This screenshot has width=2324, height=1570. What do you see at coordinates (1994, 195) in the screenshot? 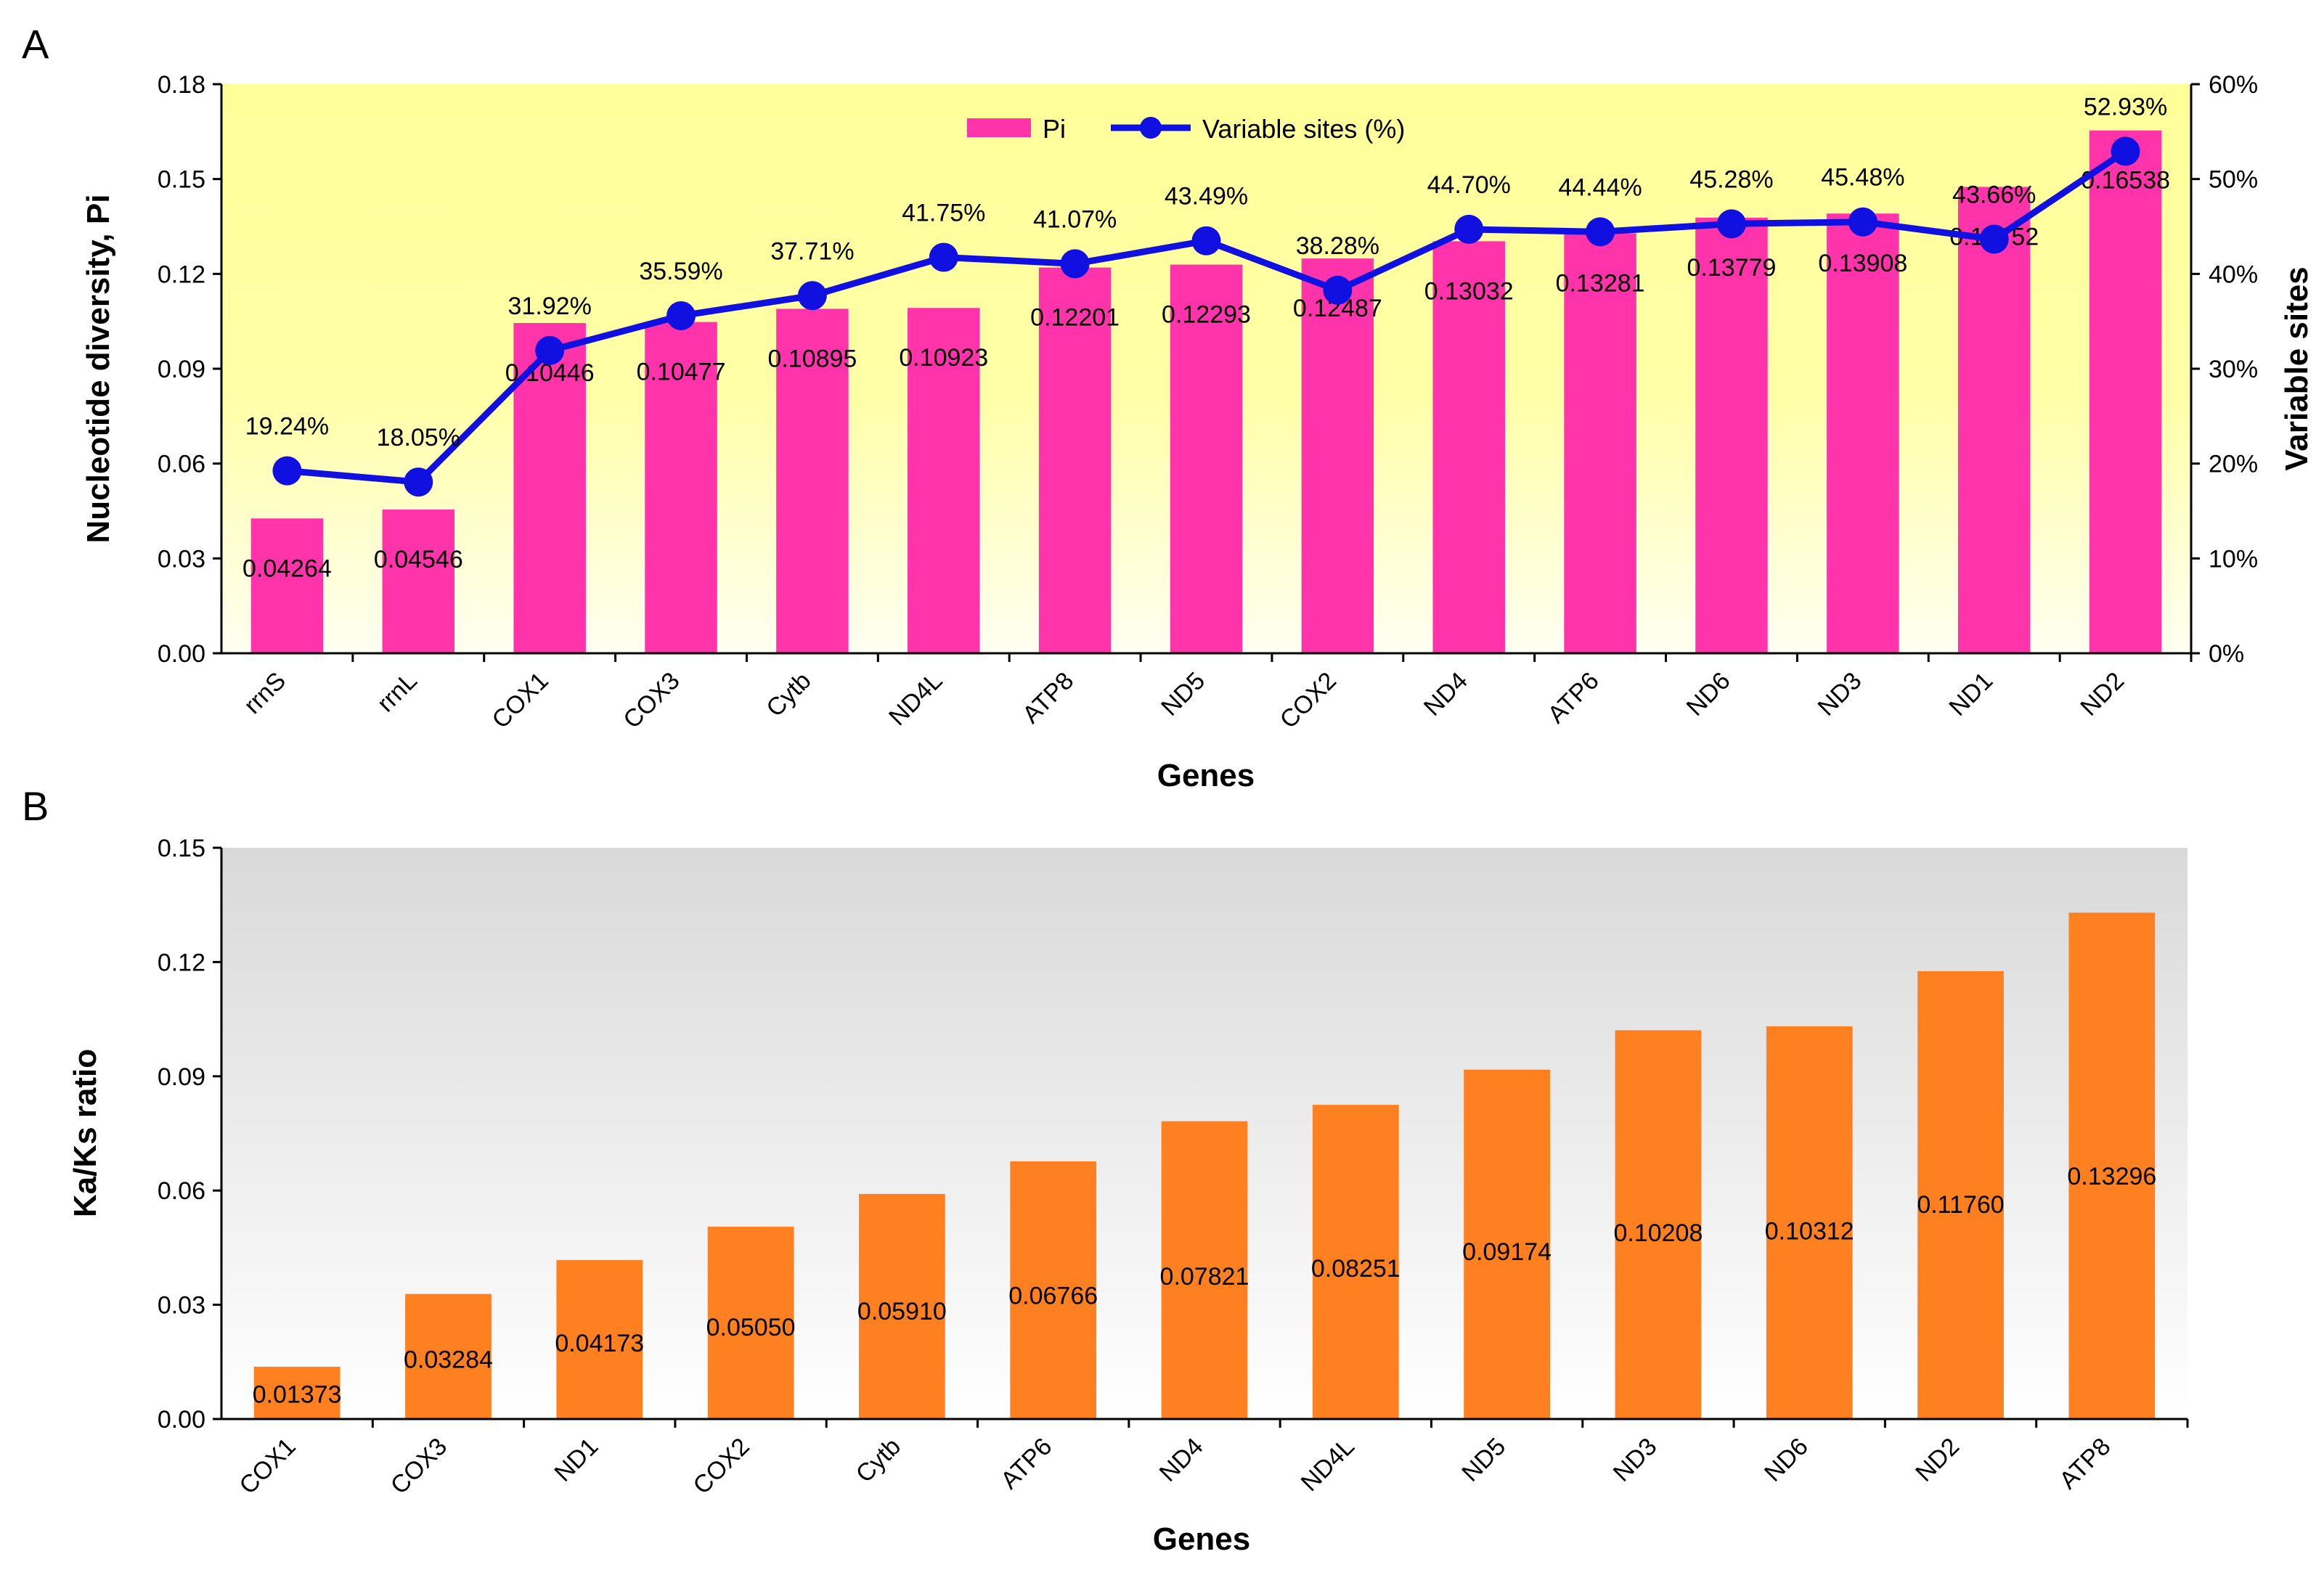
I see `variable-sites-label: 43.66%` at bounding box center [1994, 195].